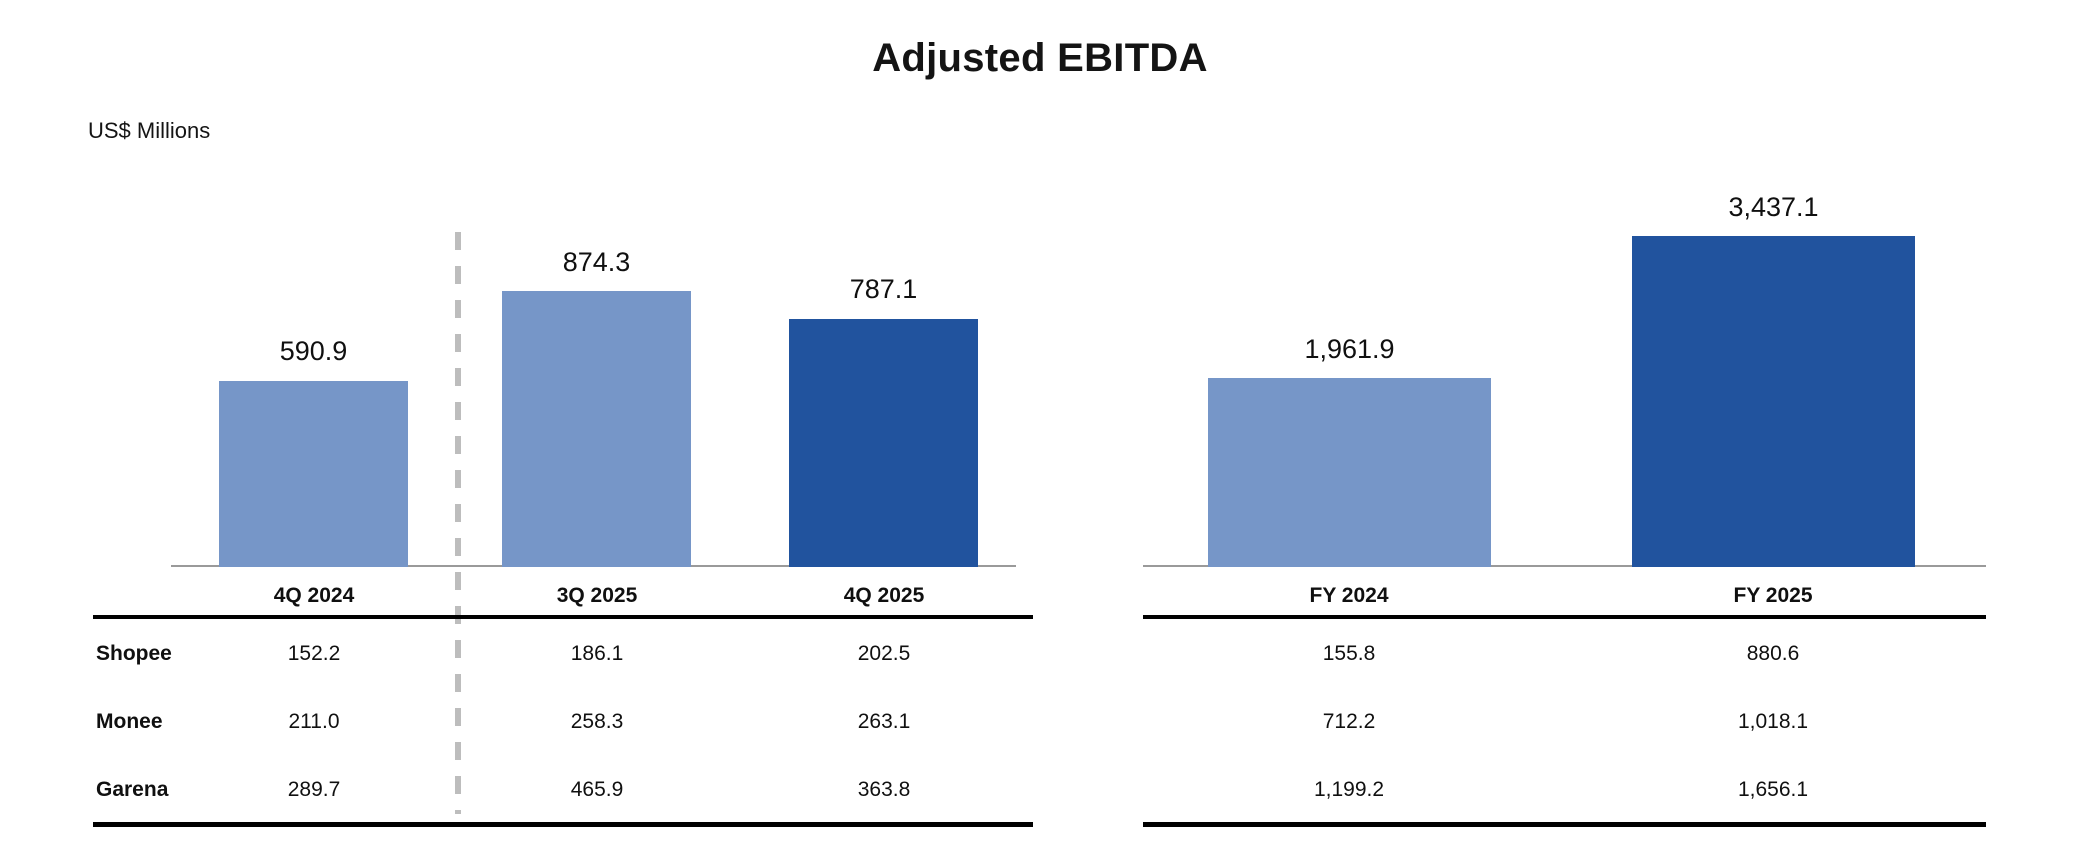 The height and width of the screenshot is (868, 2080). What do you see at coordinates (597, 789) in the screenshot?
I see `cell-garena-3q-2025: 465.9` at bounding box center [597, 789].